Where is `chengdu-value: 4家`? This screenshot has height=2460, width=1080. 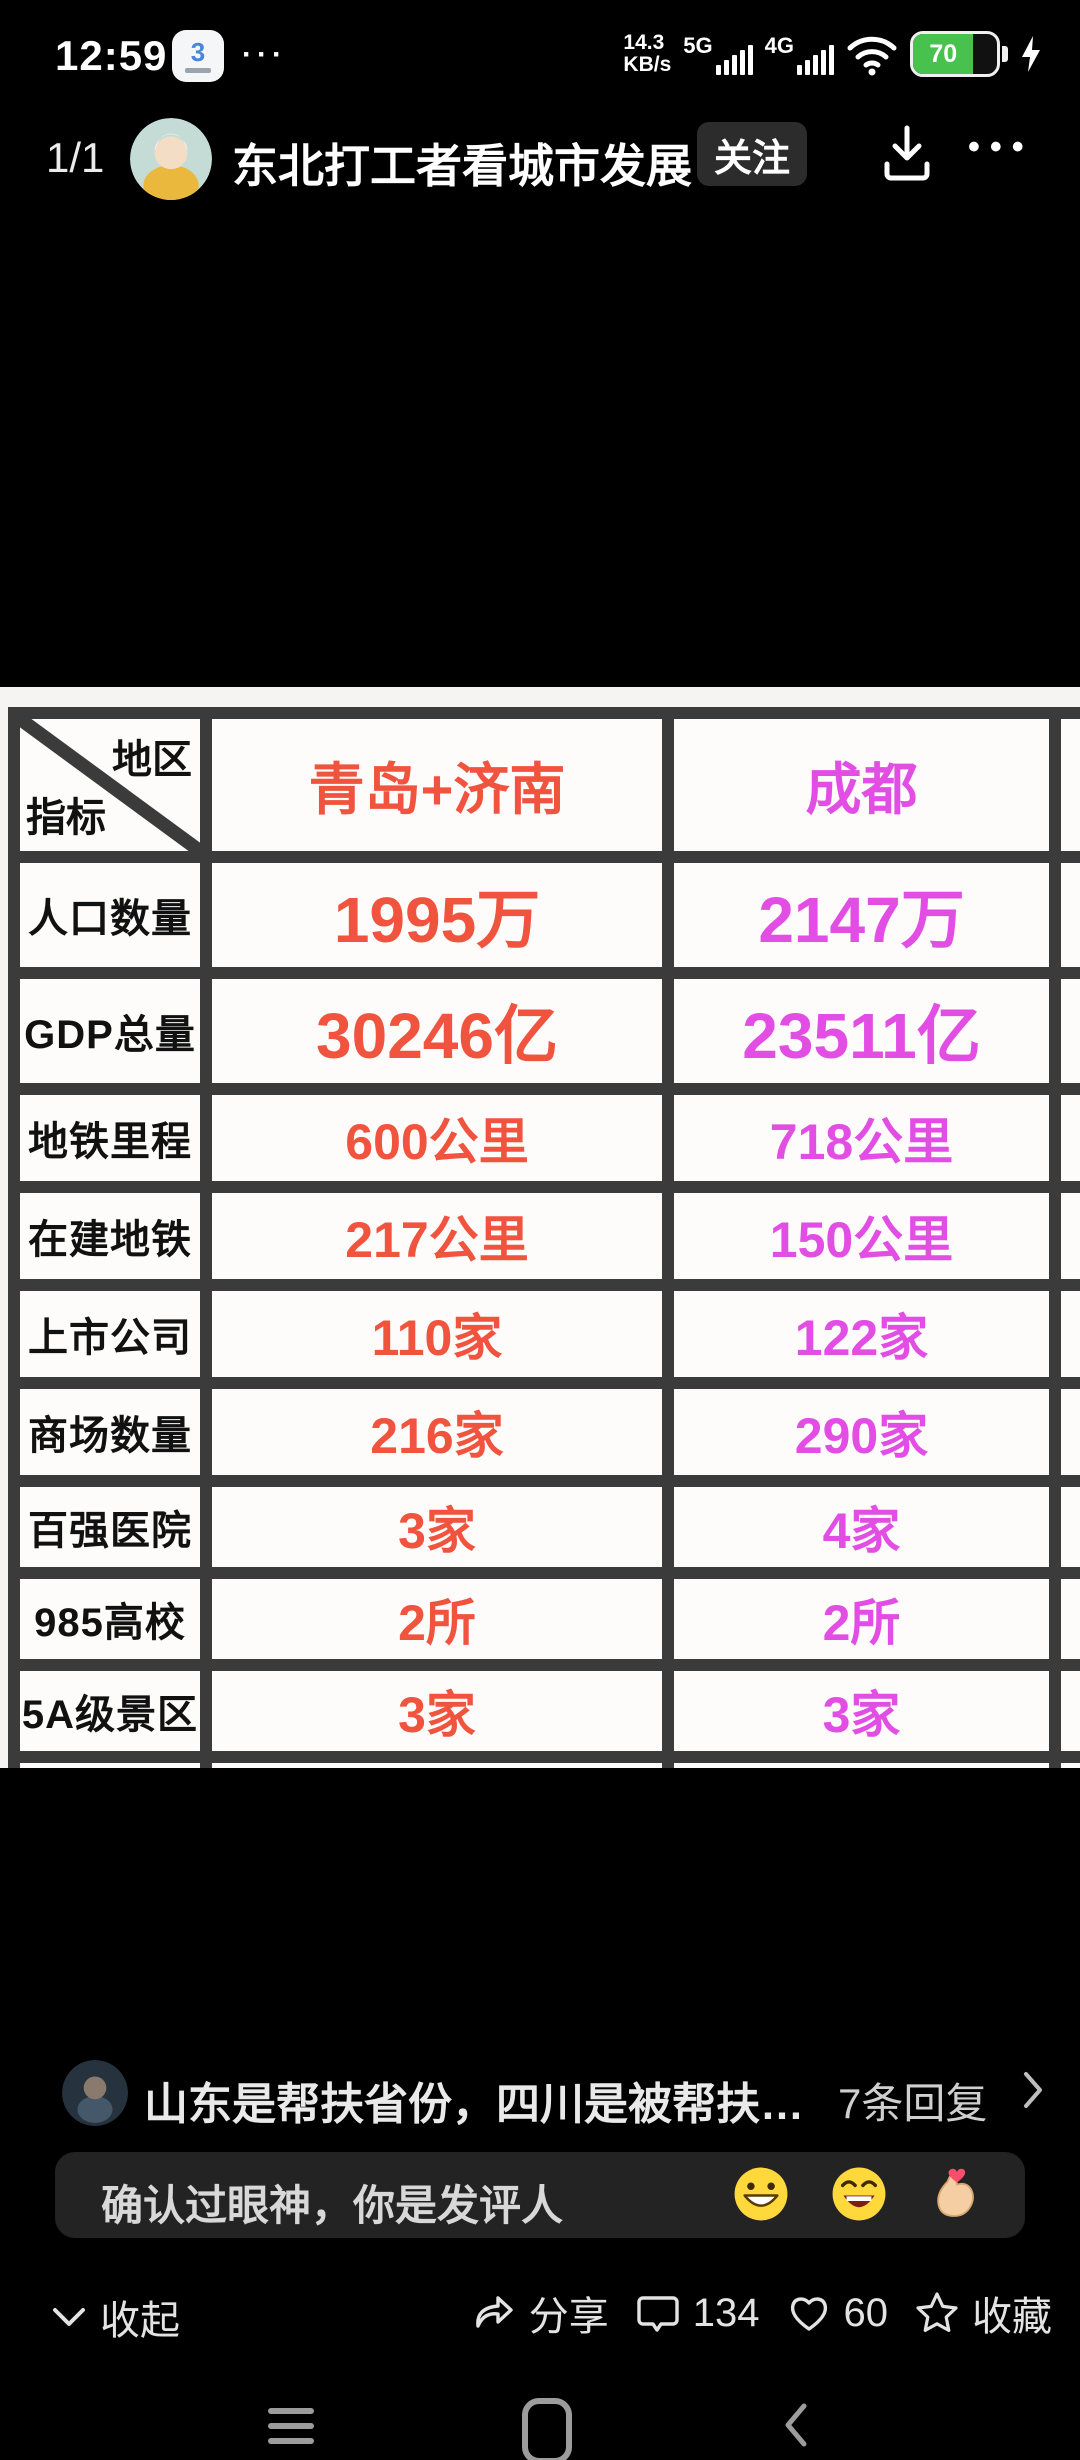 chengdu-value: 4家 is located at coordinates (861, 1527).